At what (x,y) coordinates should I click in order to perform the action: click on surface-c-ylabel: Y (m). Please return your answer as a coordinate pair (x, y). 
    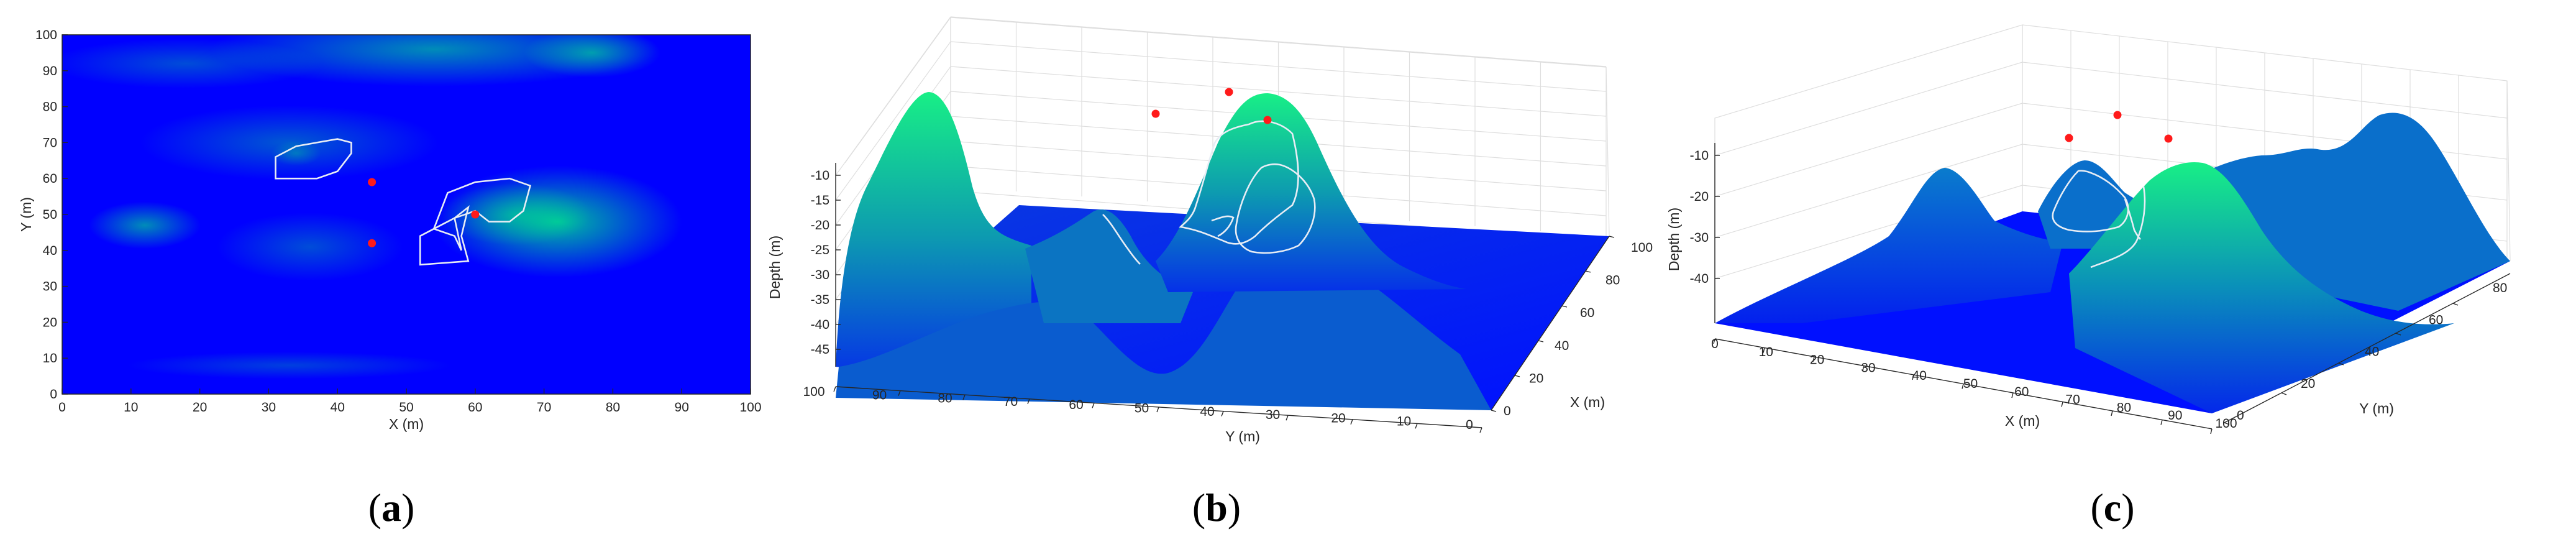
    Looking at the image, I should click on (2376, 408).